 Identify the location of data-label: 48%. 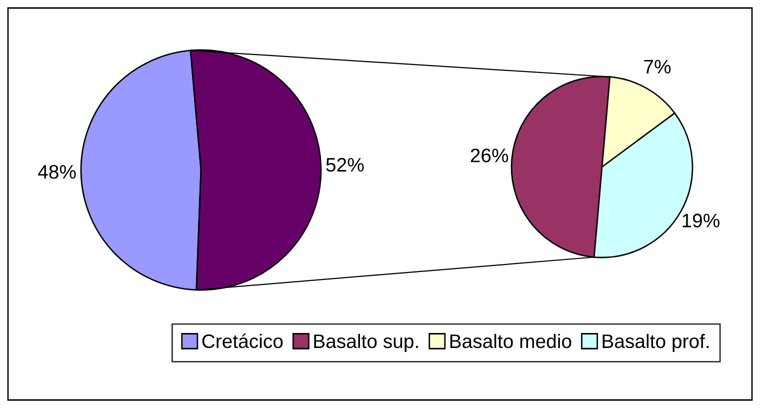
(57, 171).